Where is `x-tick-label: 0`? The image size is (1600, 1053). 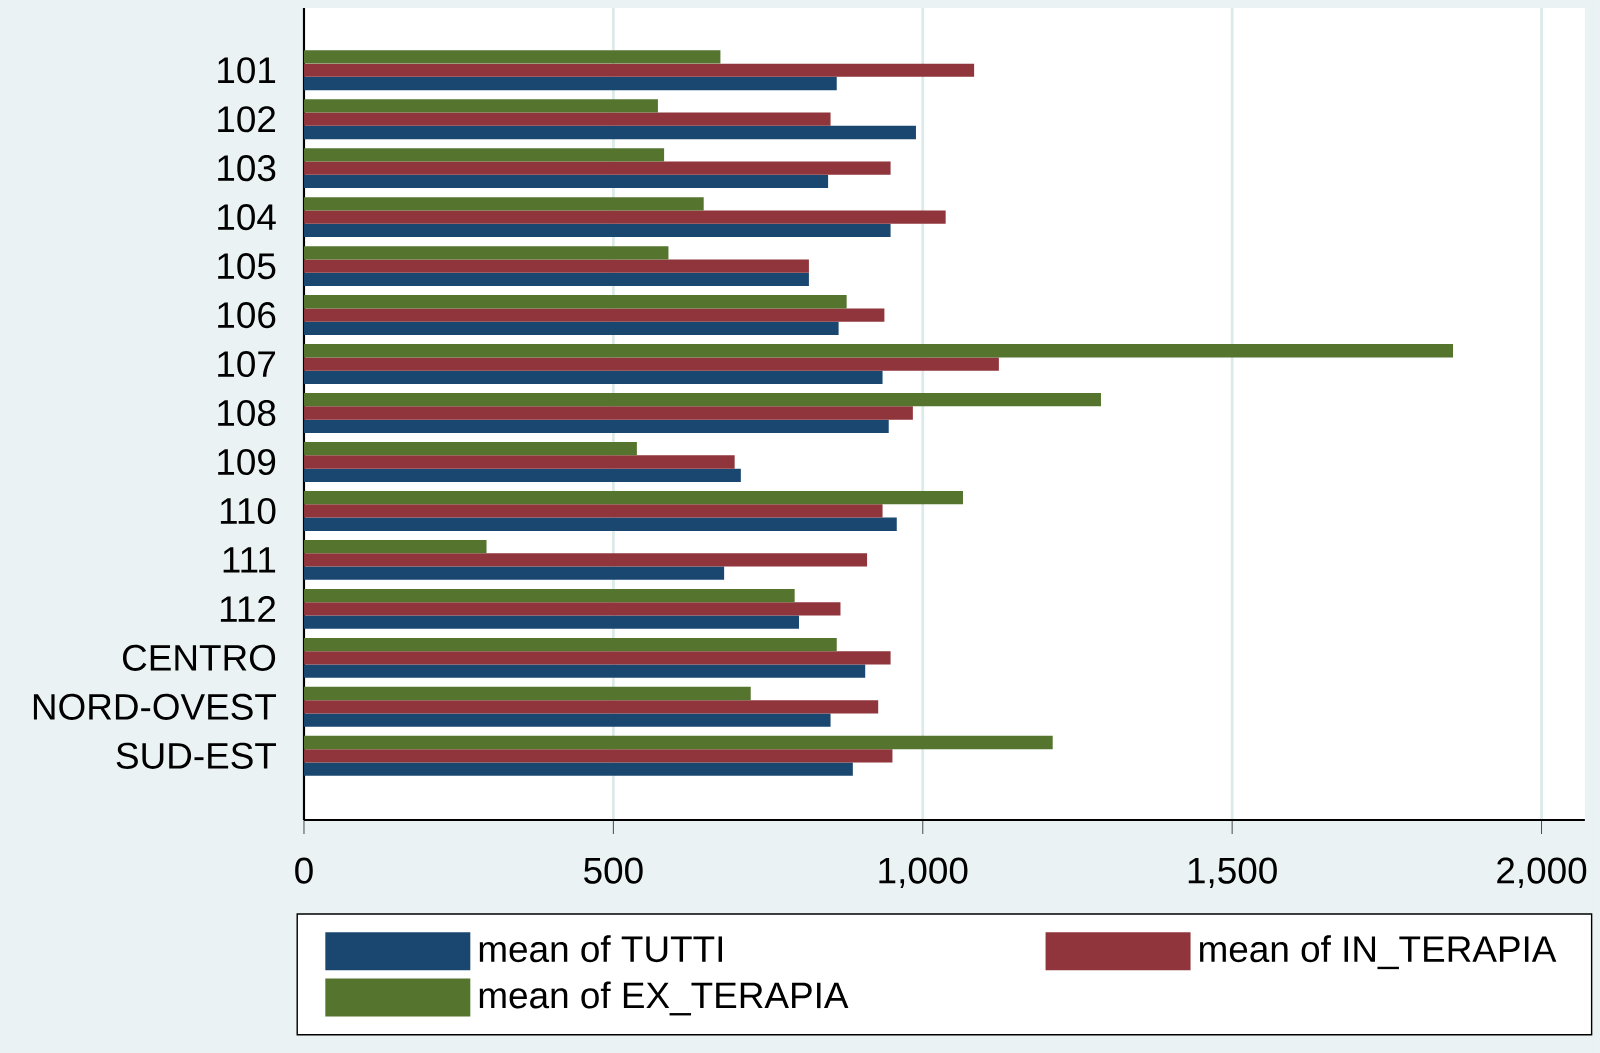 x-tick-label: 0 is located at coordinates (304, 870).